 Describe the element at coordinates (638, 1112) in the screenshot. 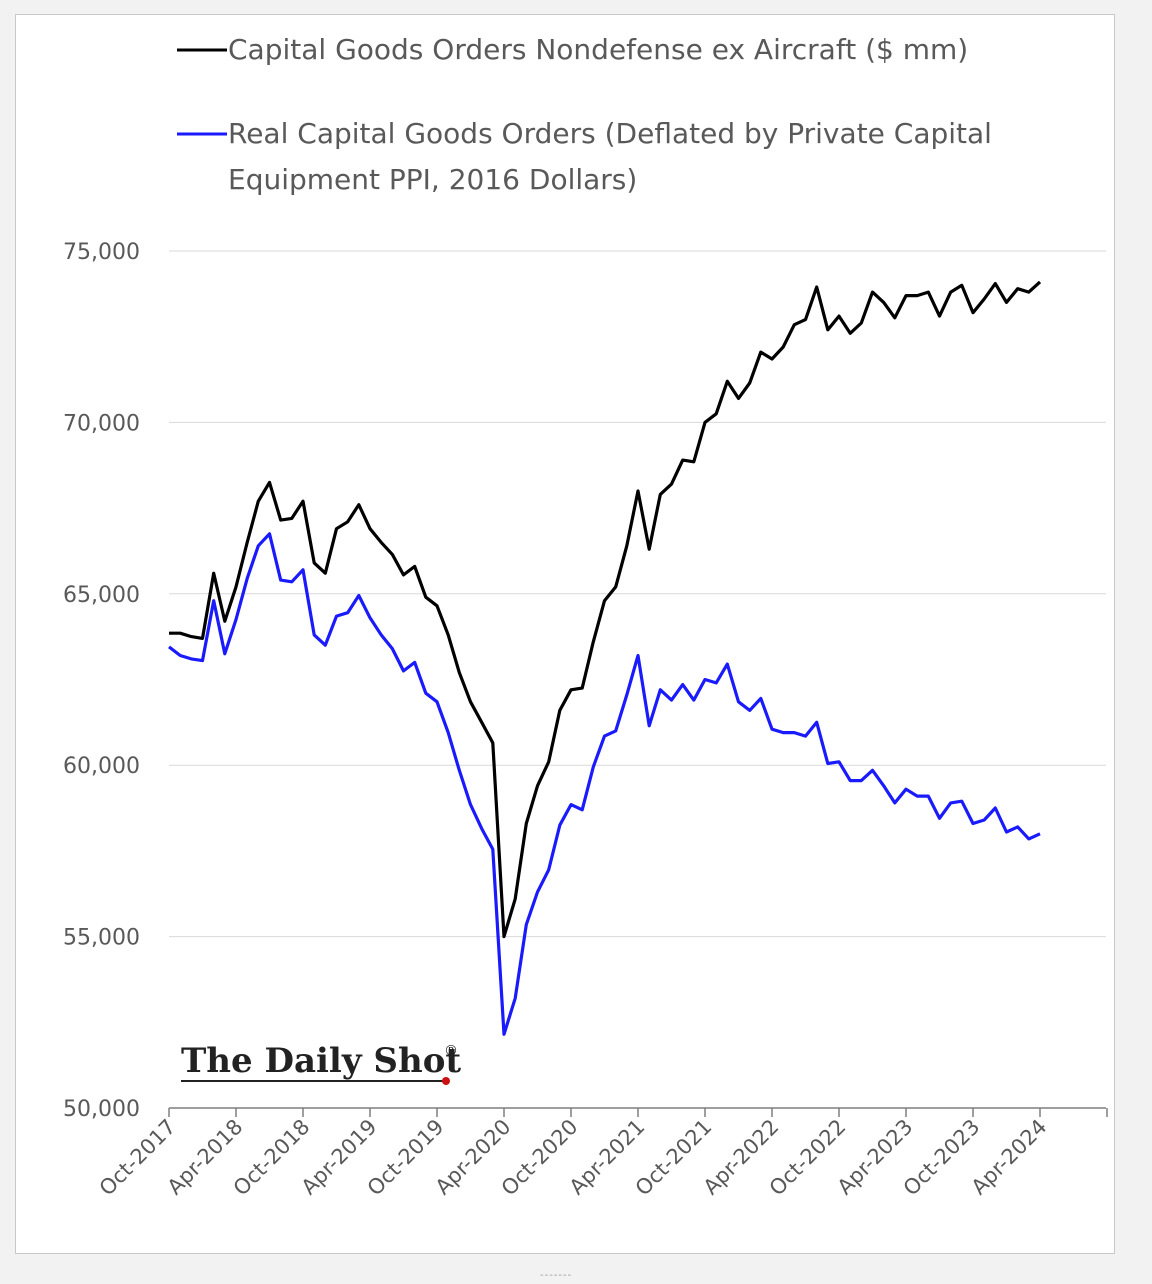

I see `x-axis` at that location.